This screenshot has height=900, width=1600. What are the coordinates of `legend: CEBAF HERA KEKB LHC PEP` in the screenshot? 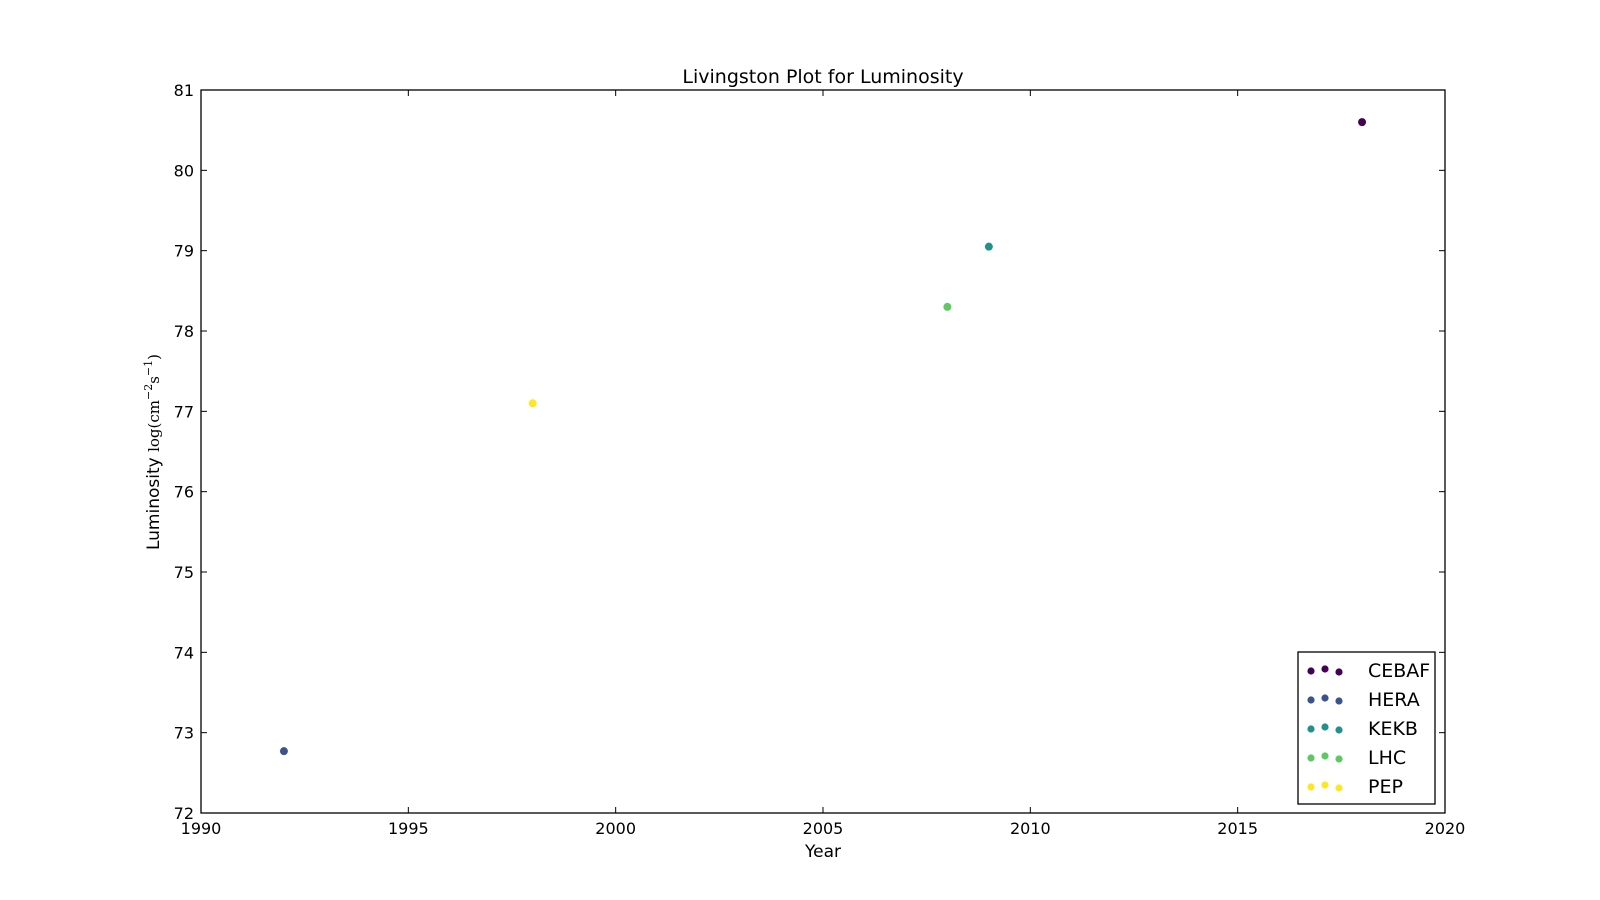 It's located at (1366, 728).